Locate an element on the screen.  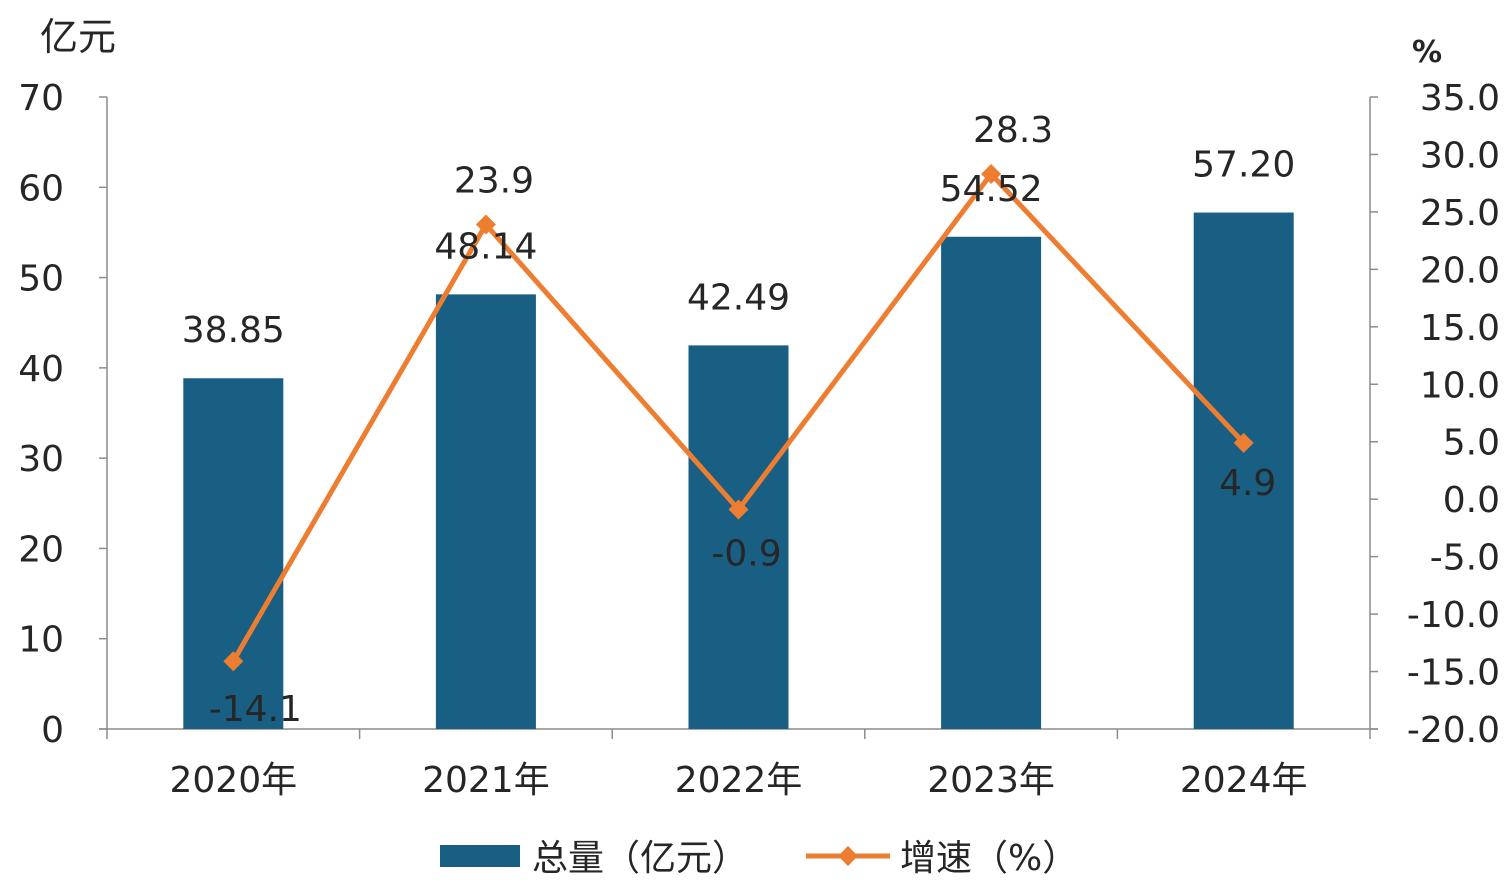
right-tick-label: 5.0 is located at coordinates (1471, 443).